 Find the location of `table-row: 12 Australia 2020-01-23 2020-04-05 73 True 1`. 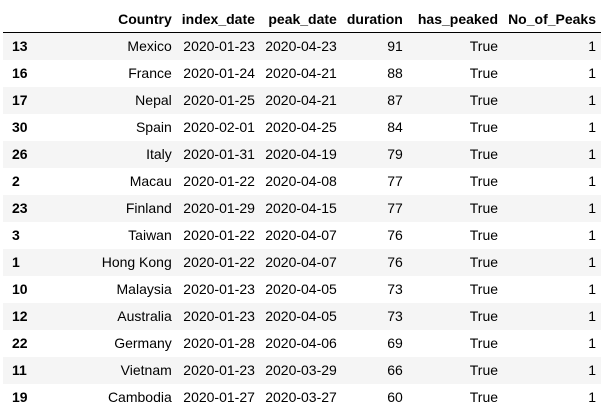

table-row: 12 Australia 2020-01-23 2020-04-05 73 True 1 is located at coordinates (302, 316).